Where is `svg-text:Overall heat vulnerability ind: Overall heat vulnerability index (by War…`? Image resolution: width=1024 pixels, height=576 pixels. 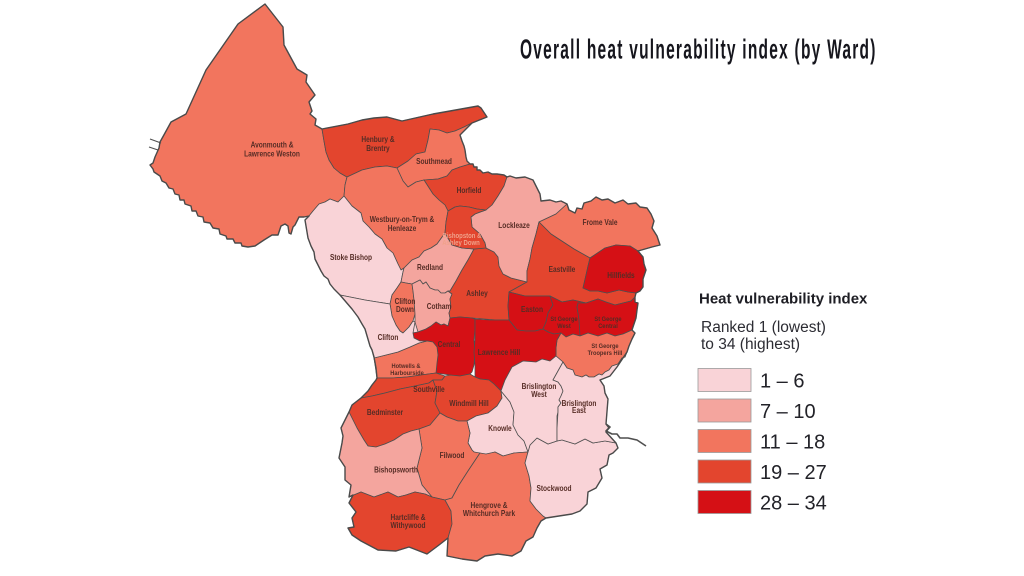 svg-text:Overall heat vulnerability ind: Overall heat vulnerability index (by War… is located at coordinates (698, 49).